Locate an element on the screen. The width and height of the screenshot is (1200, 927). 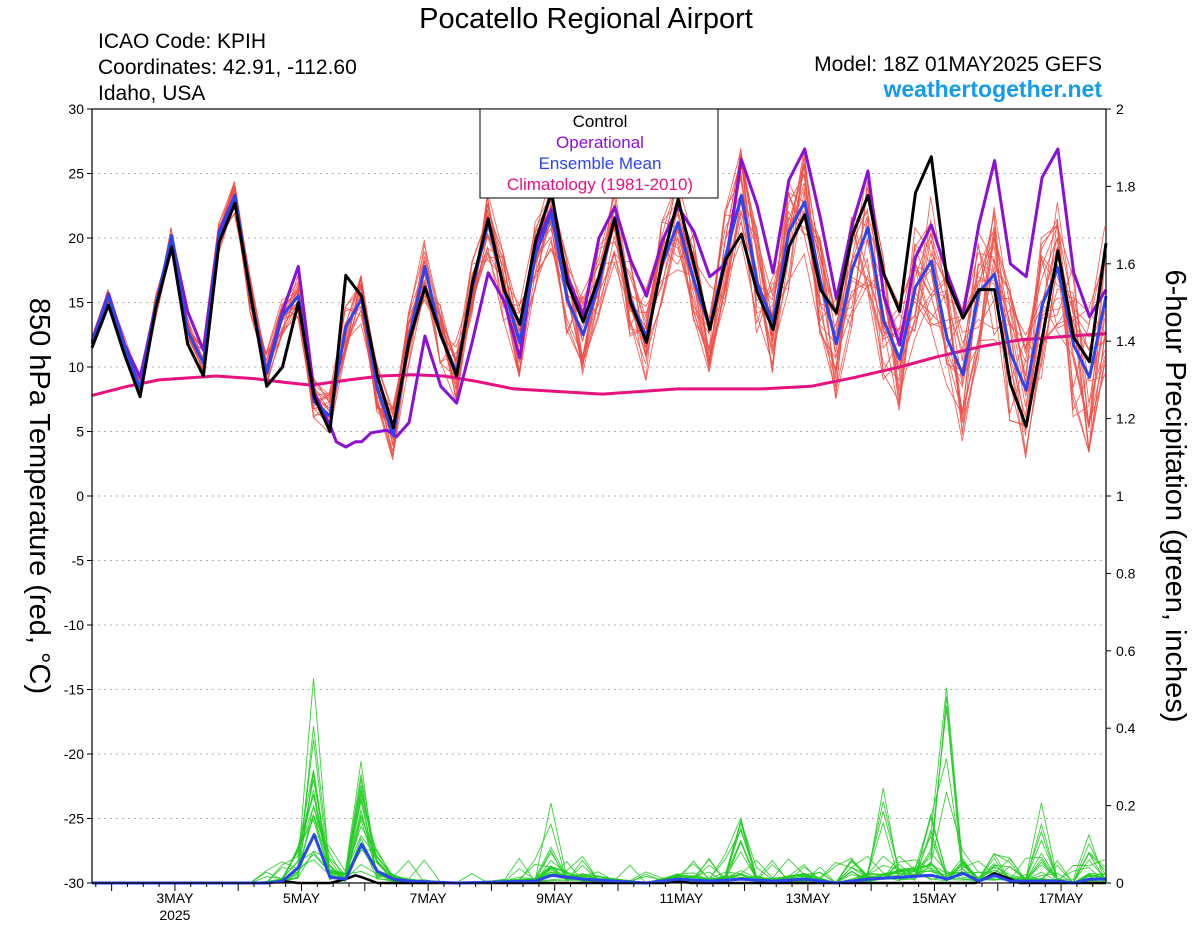
y-left-tick-label: 30 is located at coordinates (76, 109).